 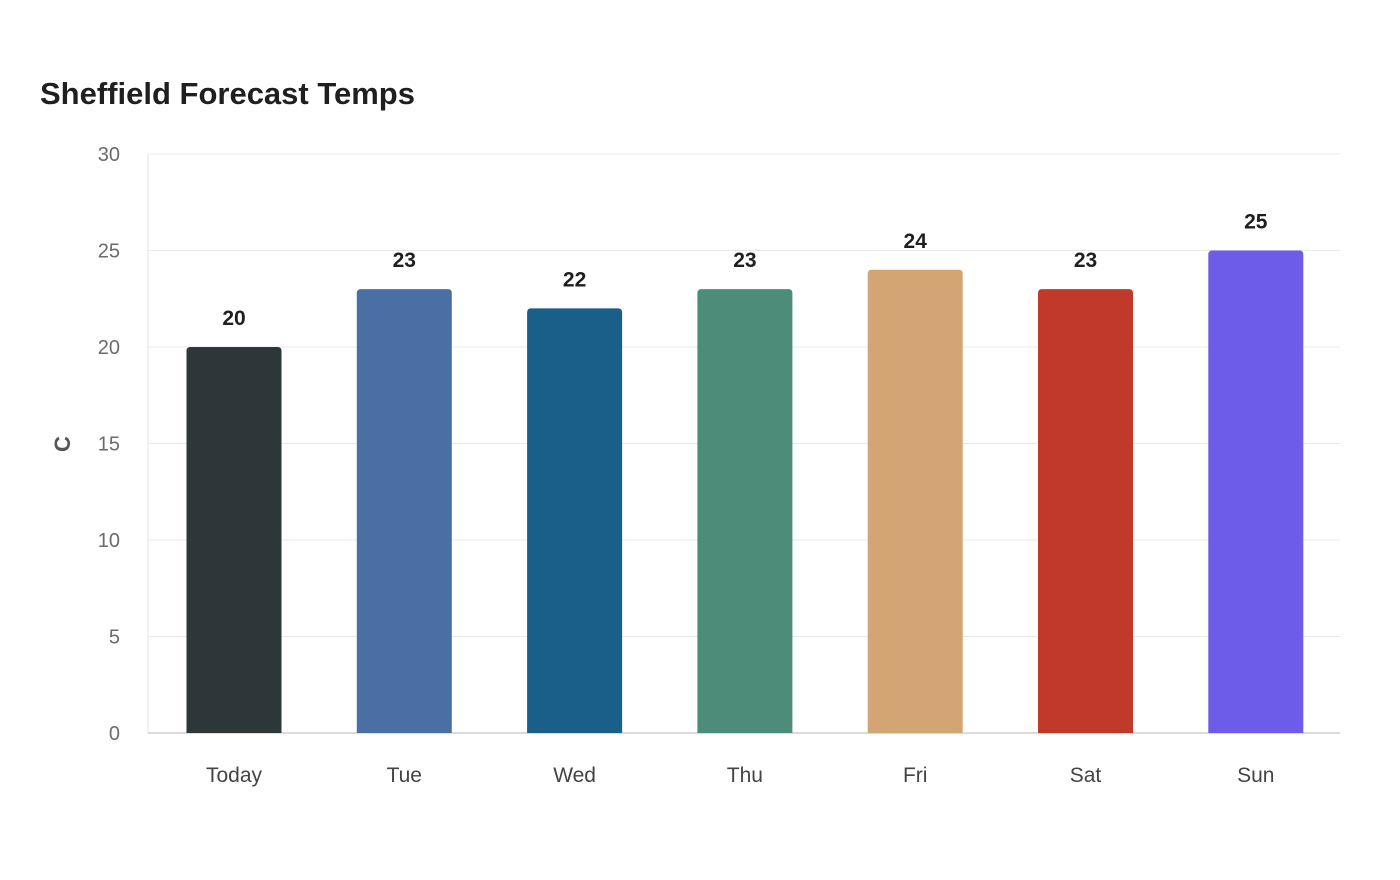 What do you see at coordinates (114, 638) in the screenshot?
I see `y-tick-label: 5` at bounding box center [114, 638].